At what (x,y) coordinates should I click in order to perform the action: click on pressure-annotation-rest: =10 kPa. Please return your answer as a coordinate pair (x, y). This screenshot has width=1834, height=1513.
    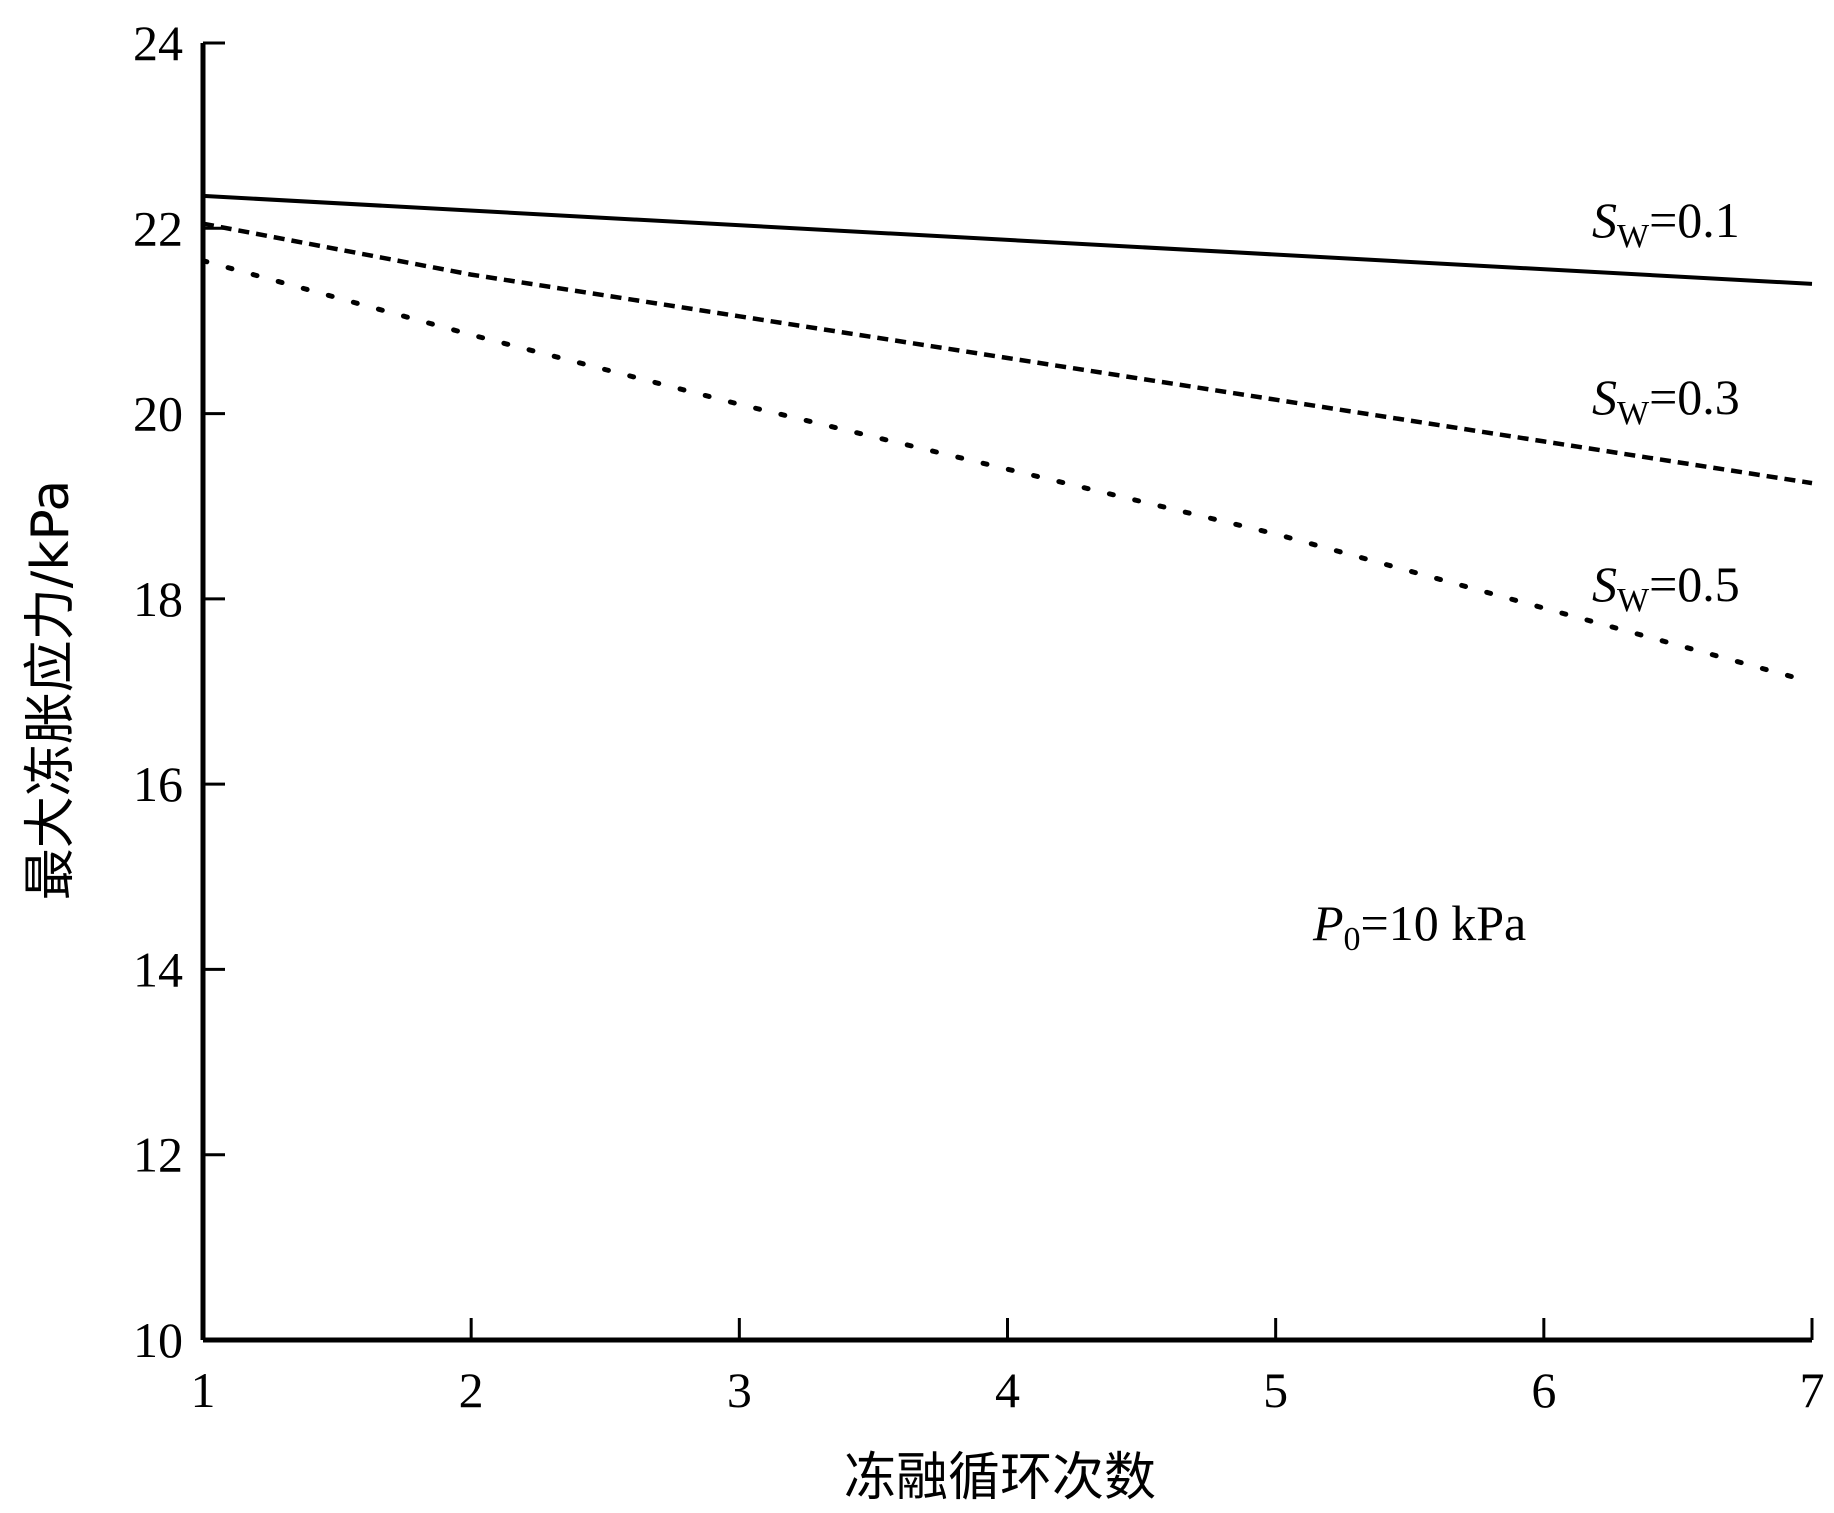
    Looking at the image, I should click on (1444, 923).